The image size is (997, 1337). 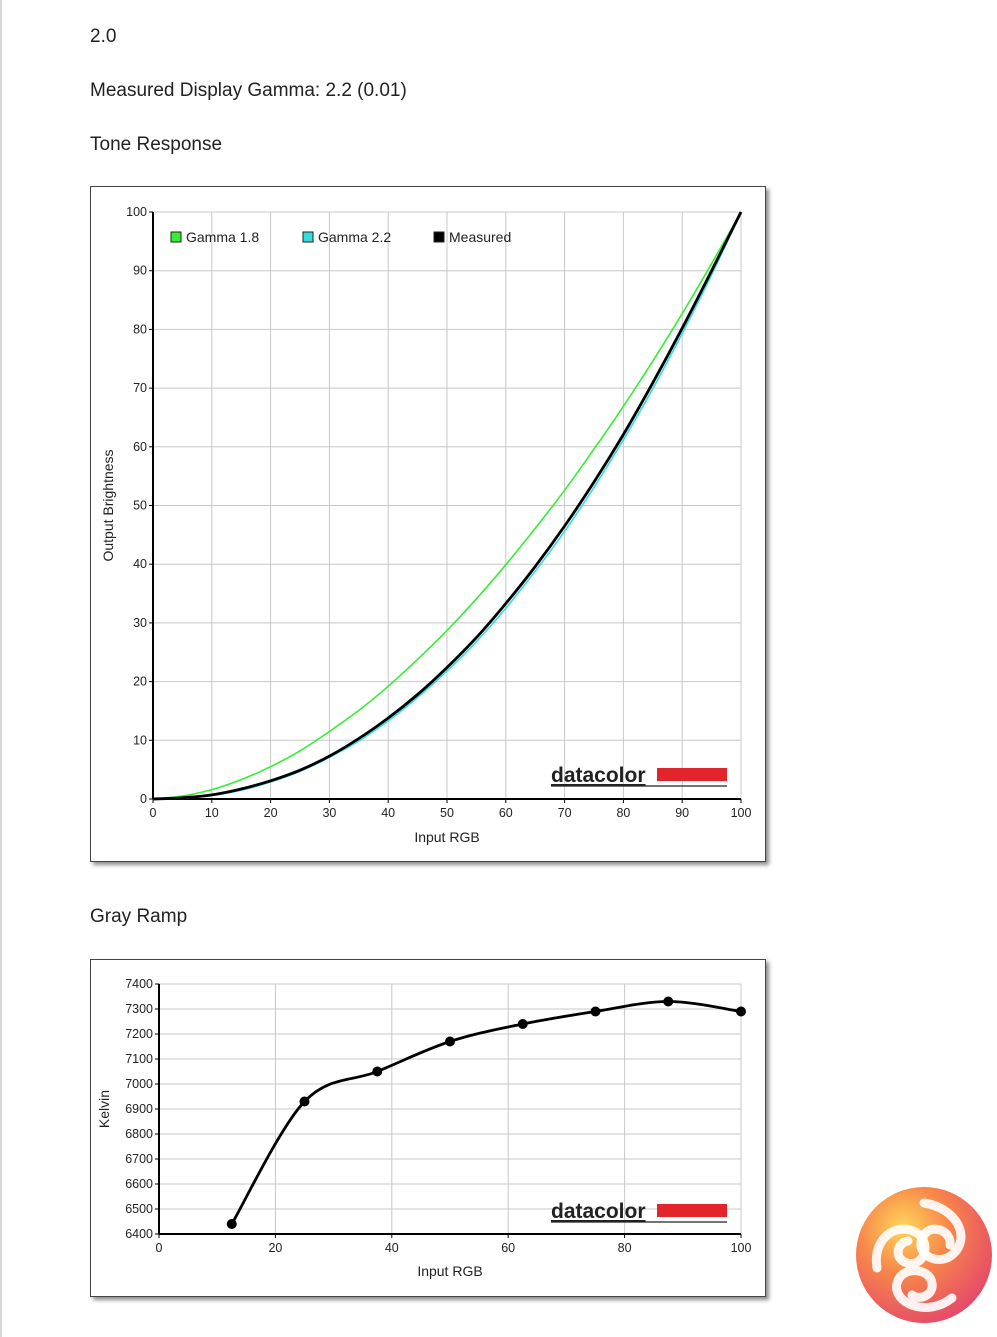 I want to click on x-tick-label: 10, so click(x=212, y=813).